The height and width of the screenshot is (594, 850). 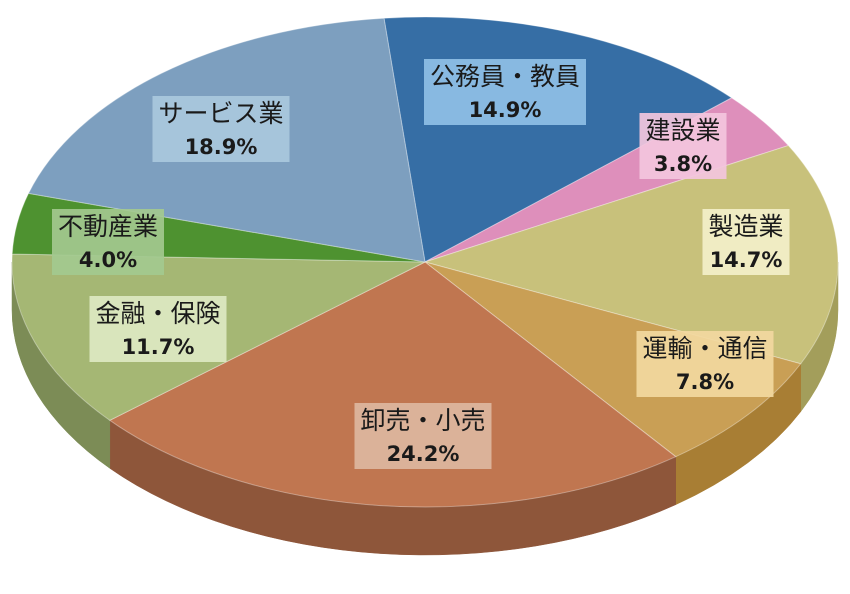 What do you see at coordinates (220, 113) in the screenshot?
I see `slice-label-name: サービス業` at bounding box center [220, 113].